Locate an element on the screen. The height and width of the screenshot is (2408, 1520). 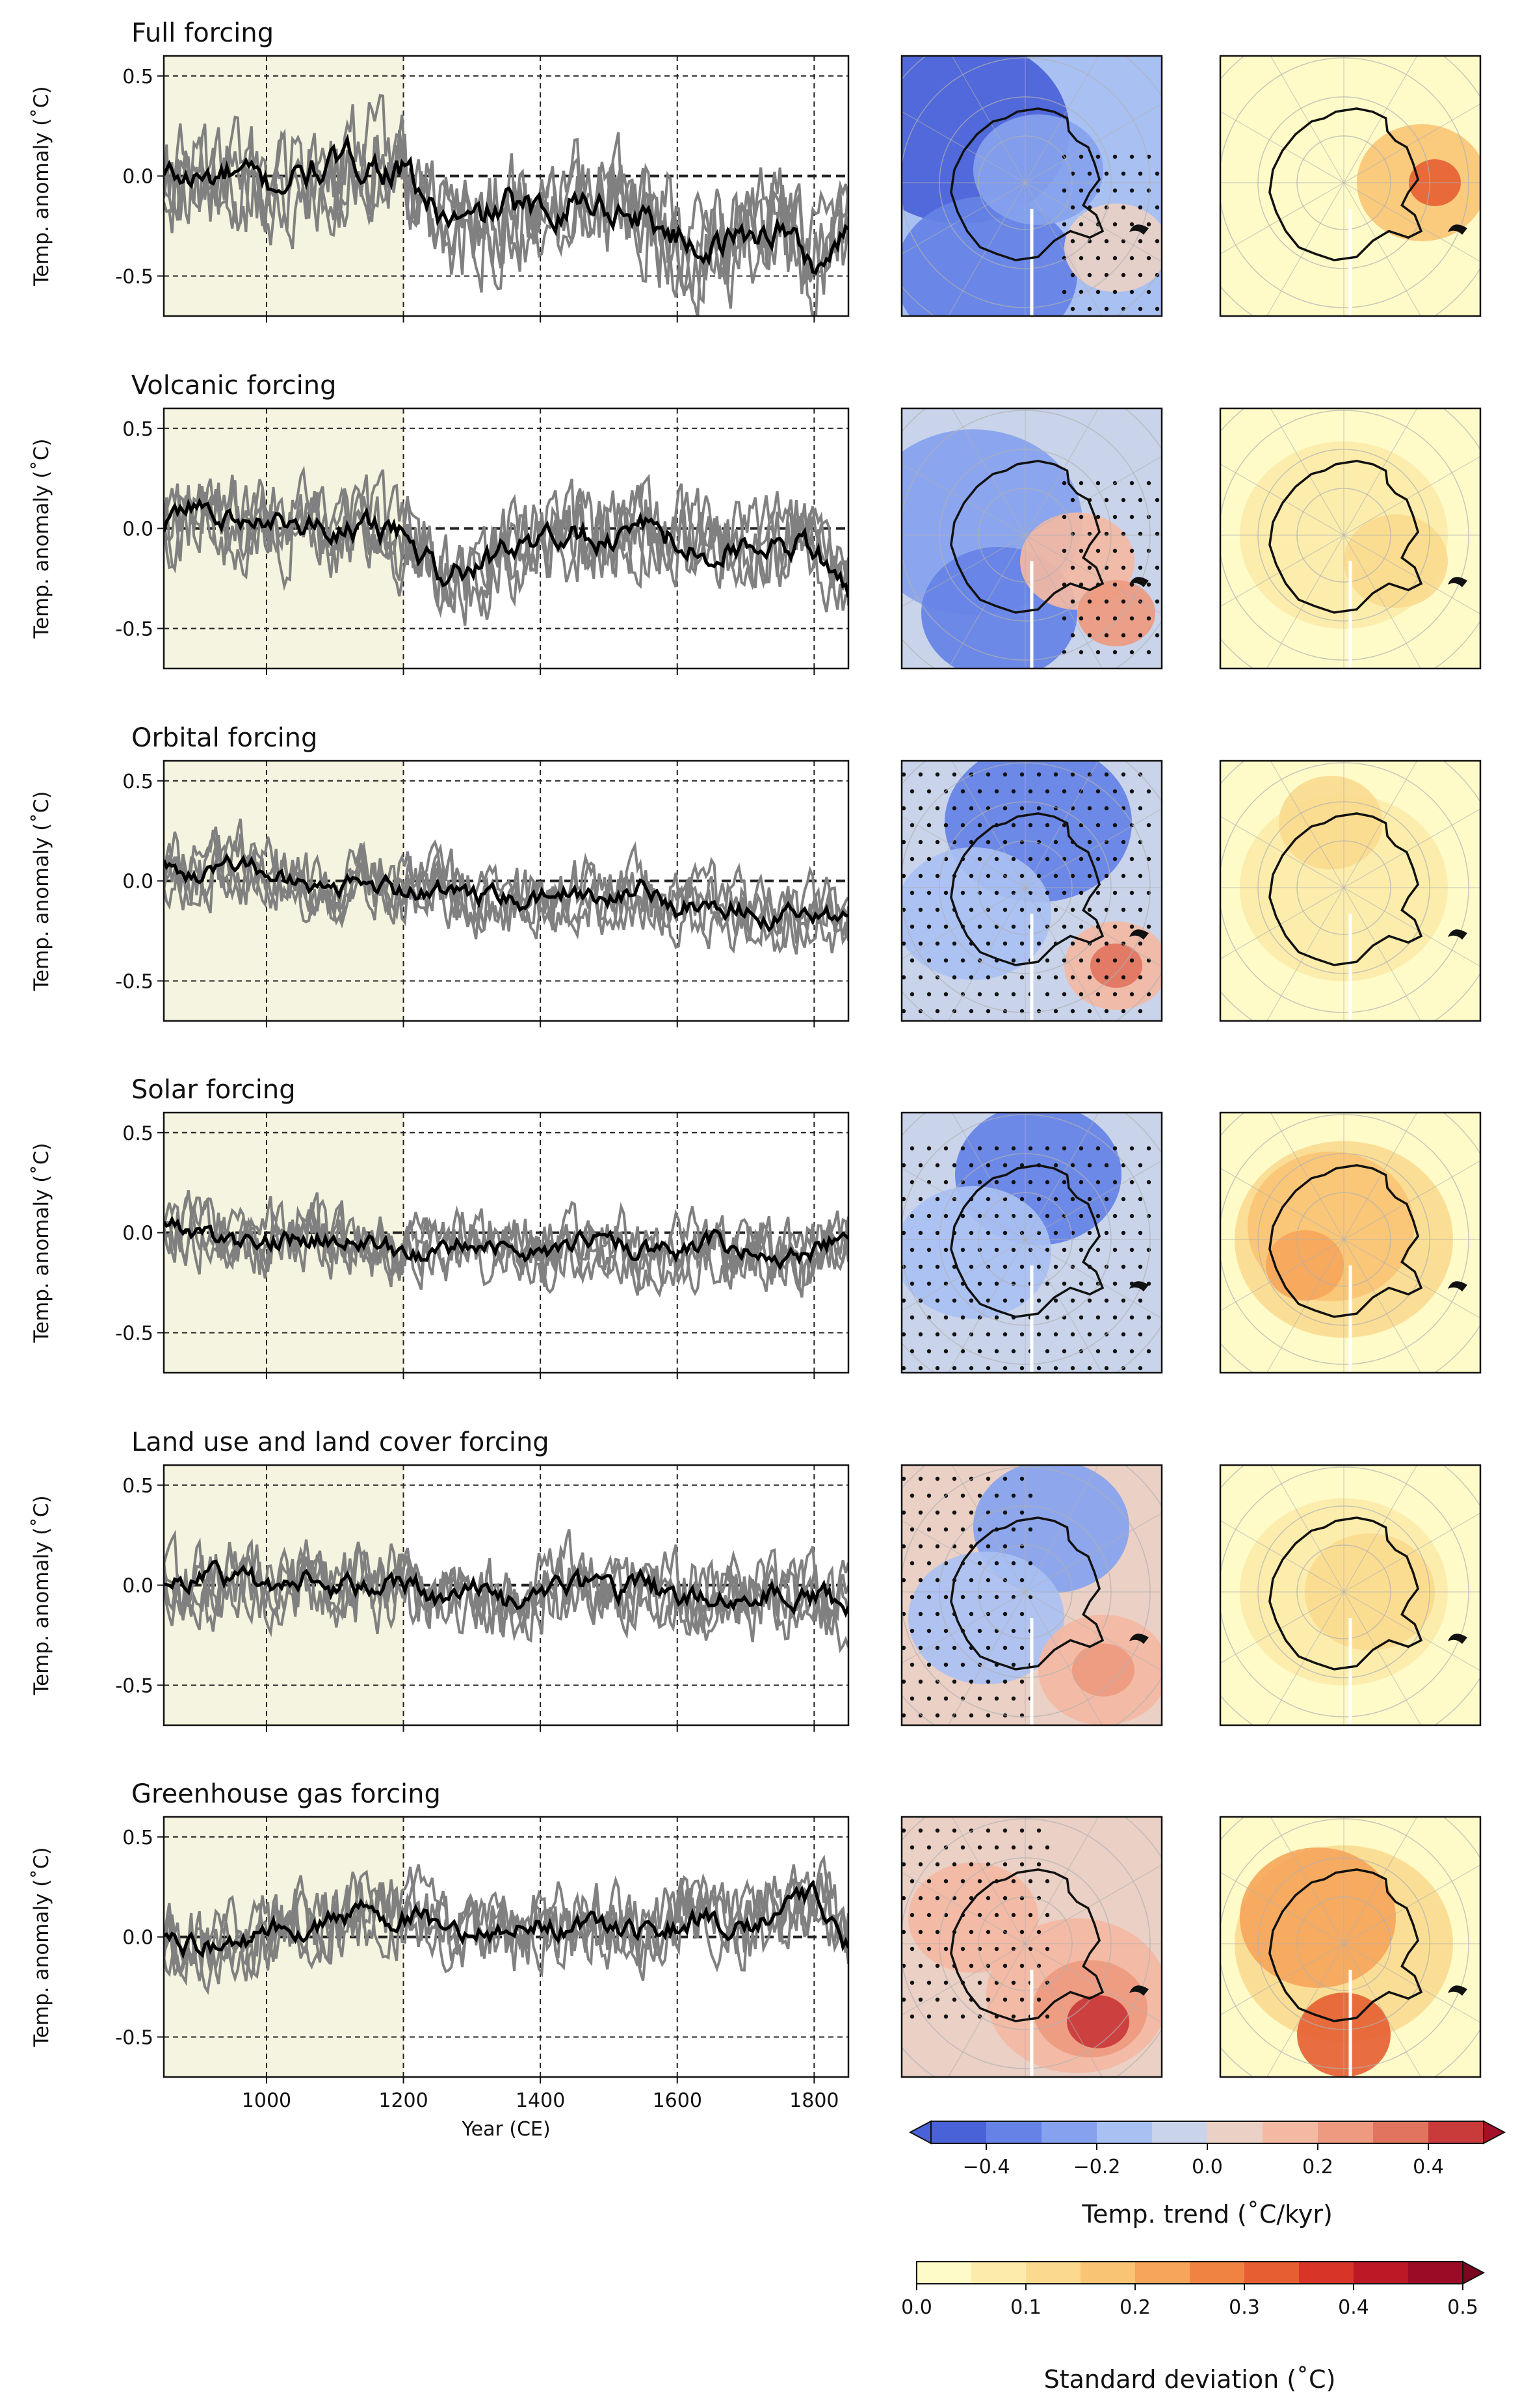
colorbar-max-arrow is located at coordinates (1494, 2132).